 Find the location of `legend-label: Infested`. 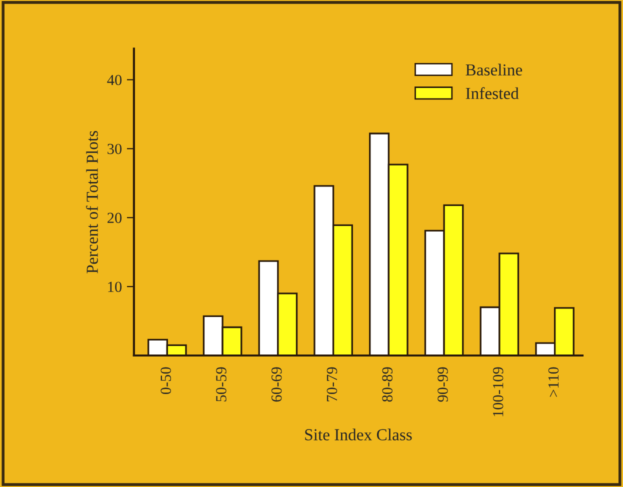

legend-label: Infested is located at coordinates (492, 93).